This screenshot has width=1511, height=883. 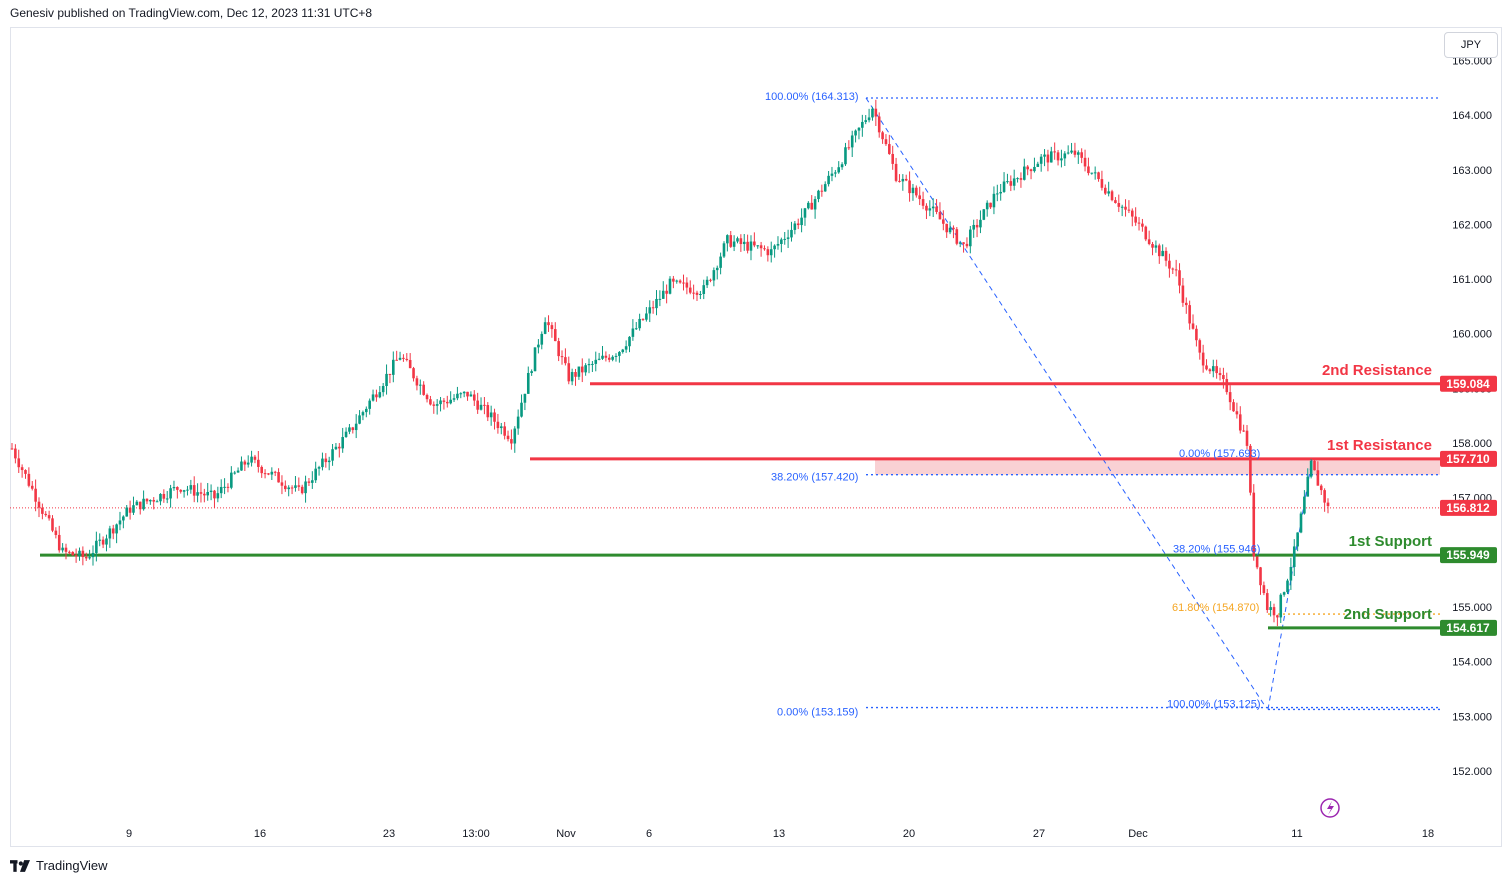 I want to click on lightning-icon, so click(x=1330, y=808).